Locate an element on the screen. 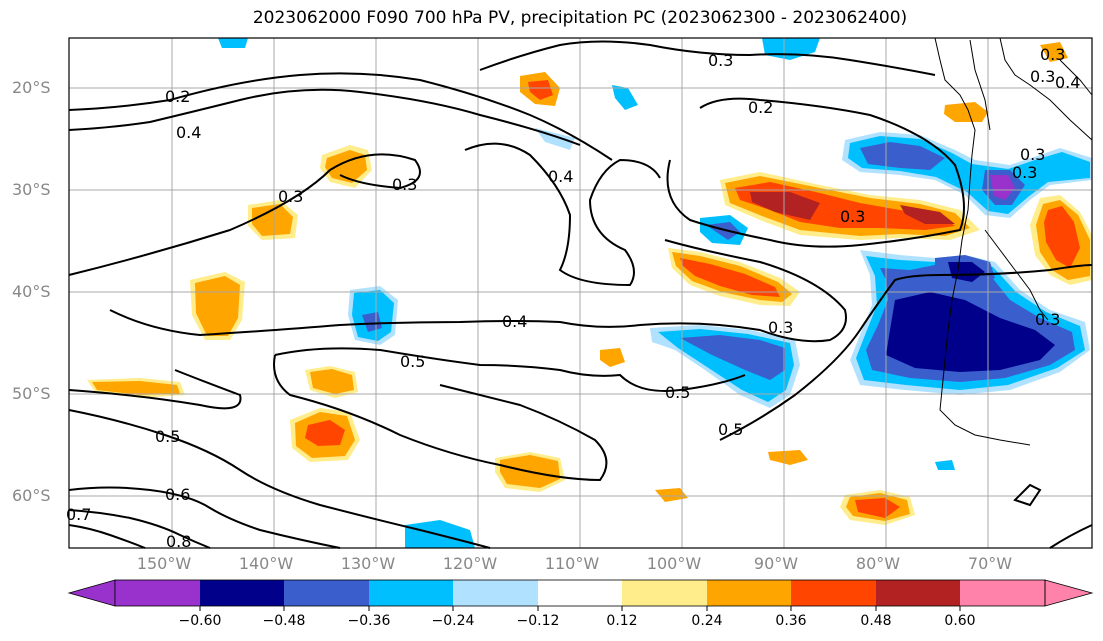 Image resolution: width=1103 pixels, height=641 pixels. colorbar-tick-label: −0.36 is located at coordinates (369, 621).